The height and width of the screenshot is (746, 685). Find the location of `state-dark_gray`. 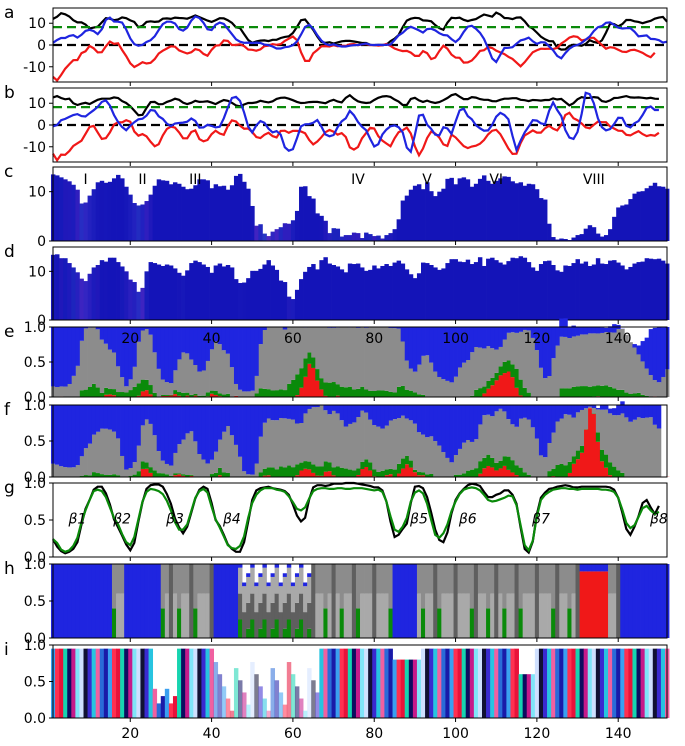

state-dark_gray is located at coordinates (248, 615).